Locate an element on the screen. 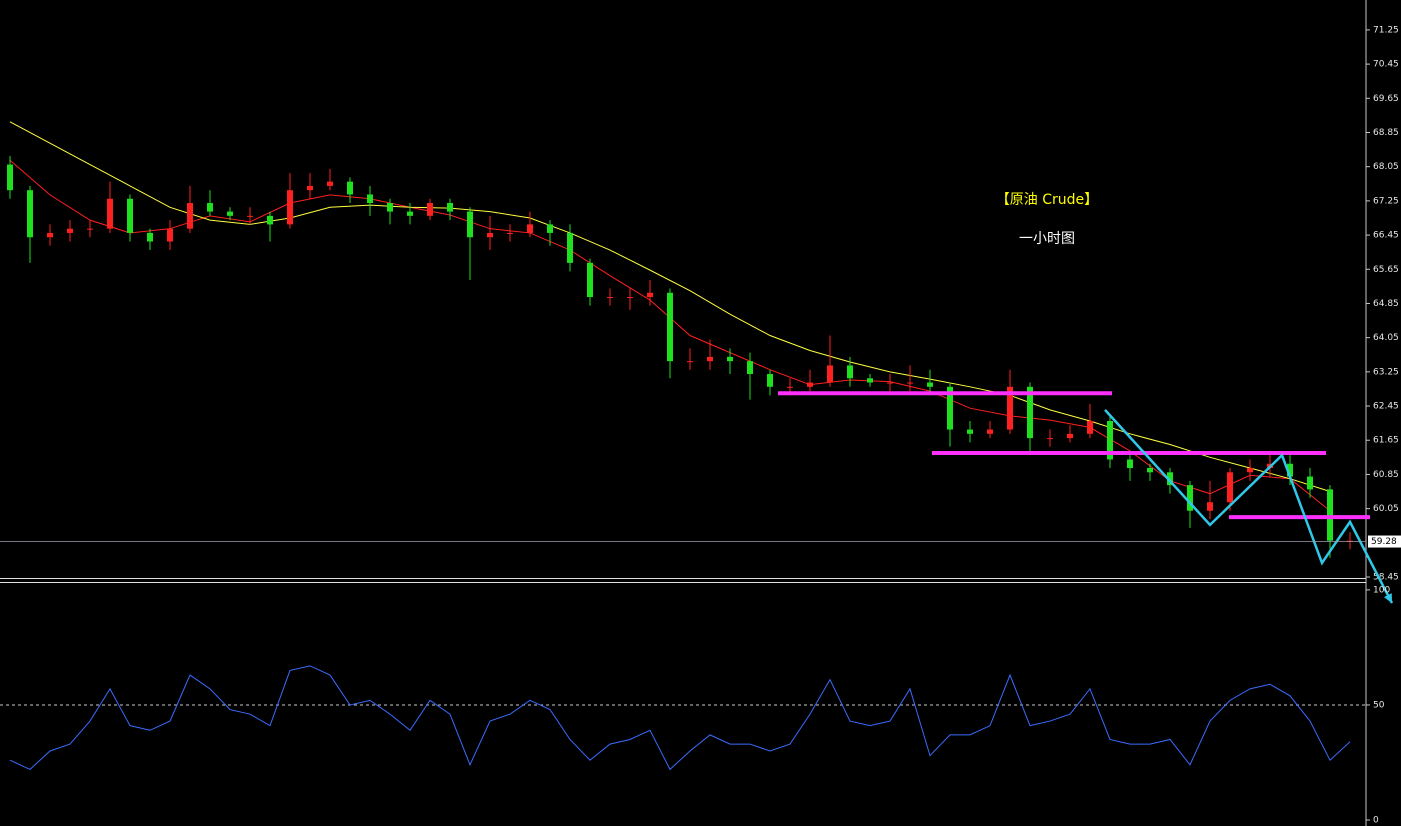 This screenshot has width=1401, height=826. chart-subtitle: 一小时图 is located at coordinates (1047, 239).